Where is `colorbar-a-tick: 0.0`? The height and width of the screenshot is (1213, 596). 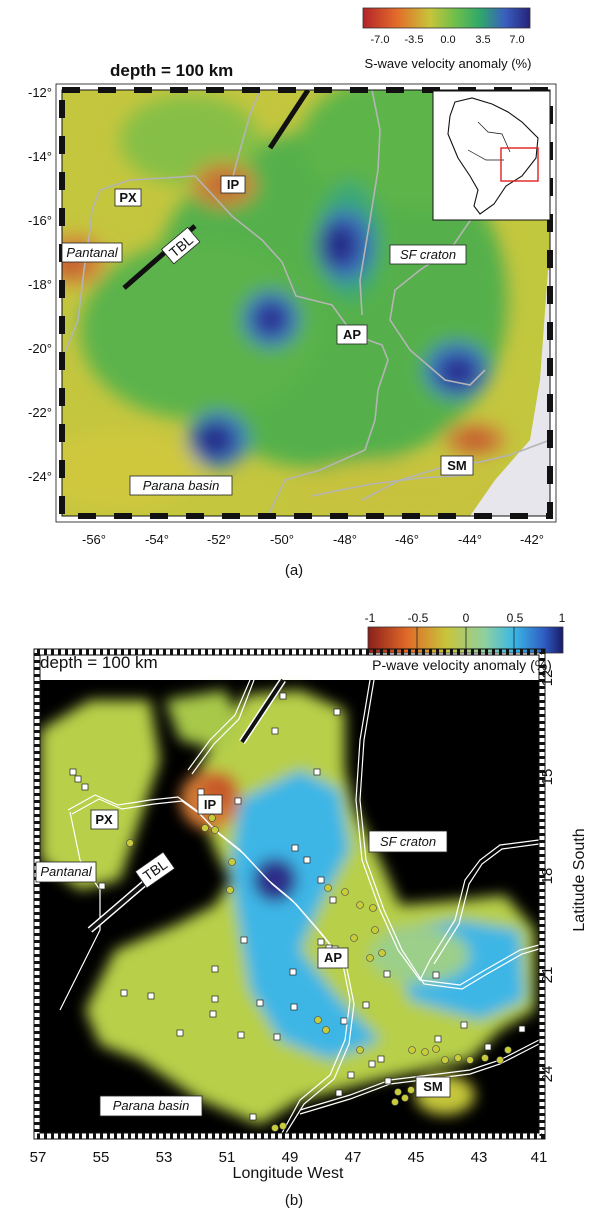
colorbar-a-tick: 0.0 is located at coordinates (447, 40).